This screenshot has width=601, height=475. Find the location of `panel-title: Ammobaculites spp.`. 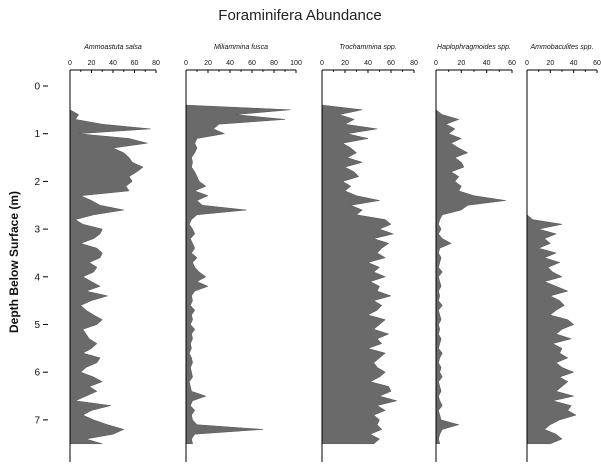

panel-title: Ammobaculites spp. is located at coordinates (561, 47).